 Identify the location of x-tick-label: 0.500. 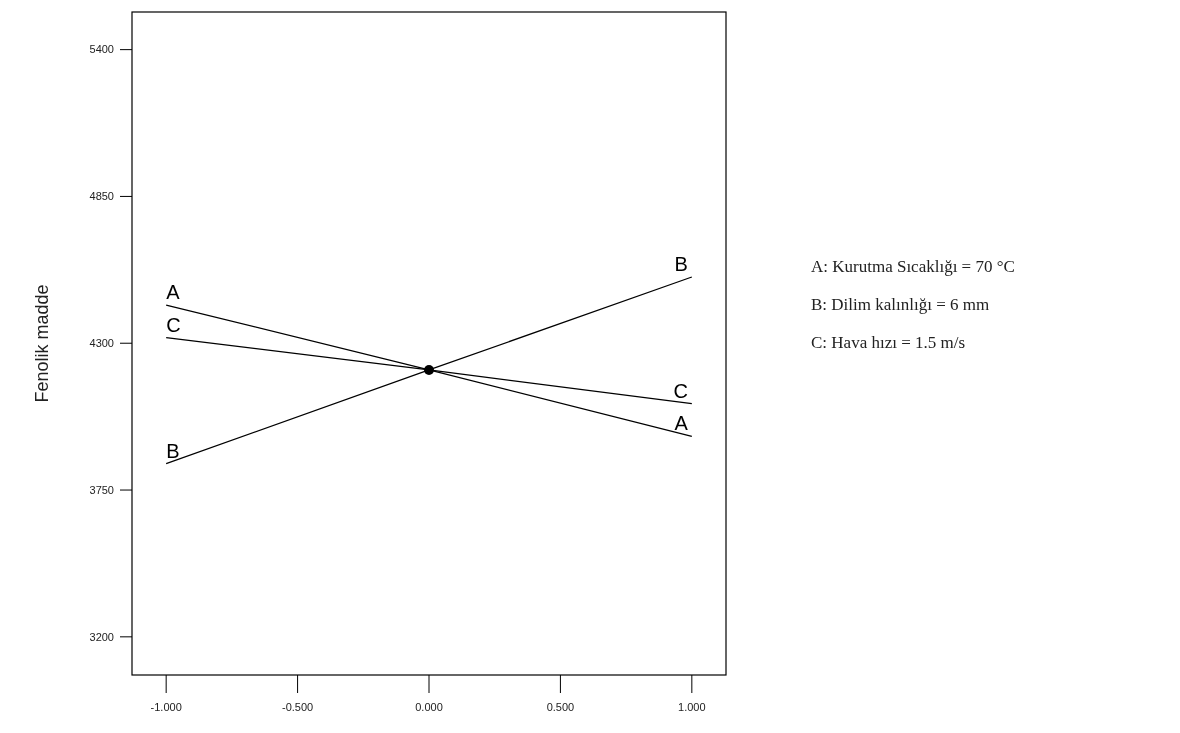
(560, 707).